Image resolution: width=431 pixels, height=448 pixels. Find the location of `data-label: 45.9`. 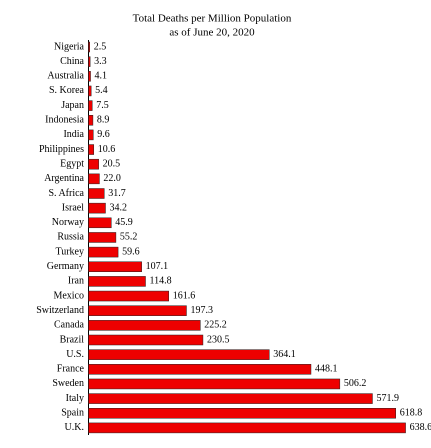

data-label: 45.9 is located at coordinates (124, 222).